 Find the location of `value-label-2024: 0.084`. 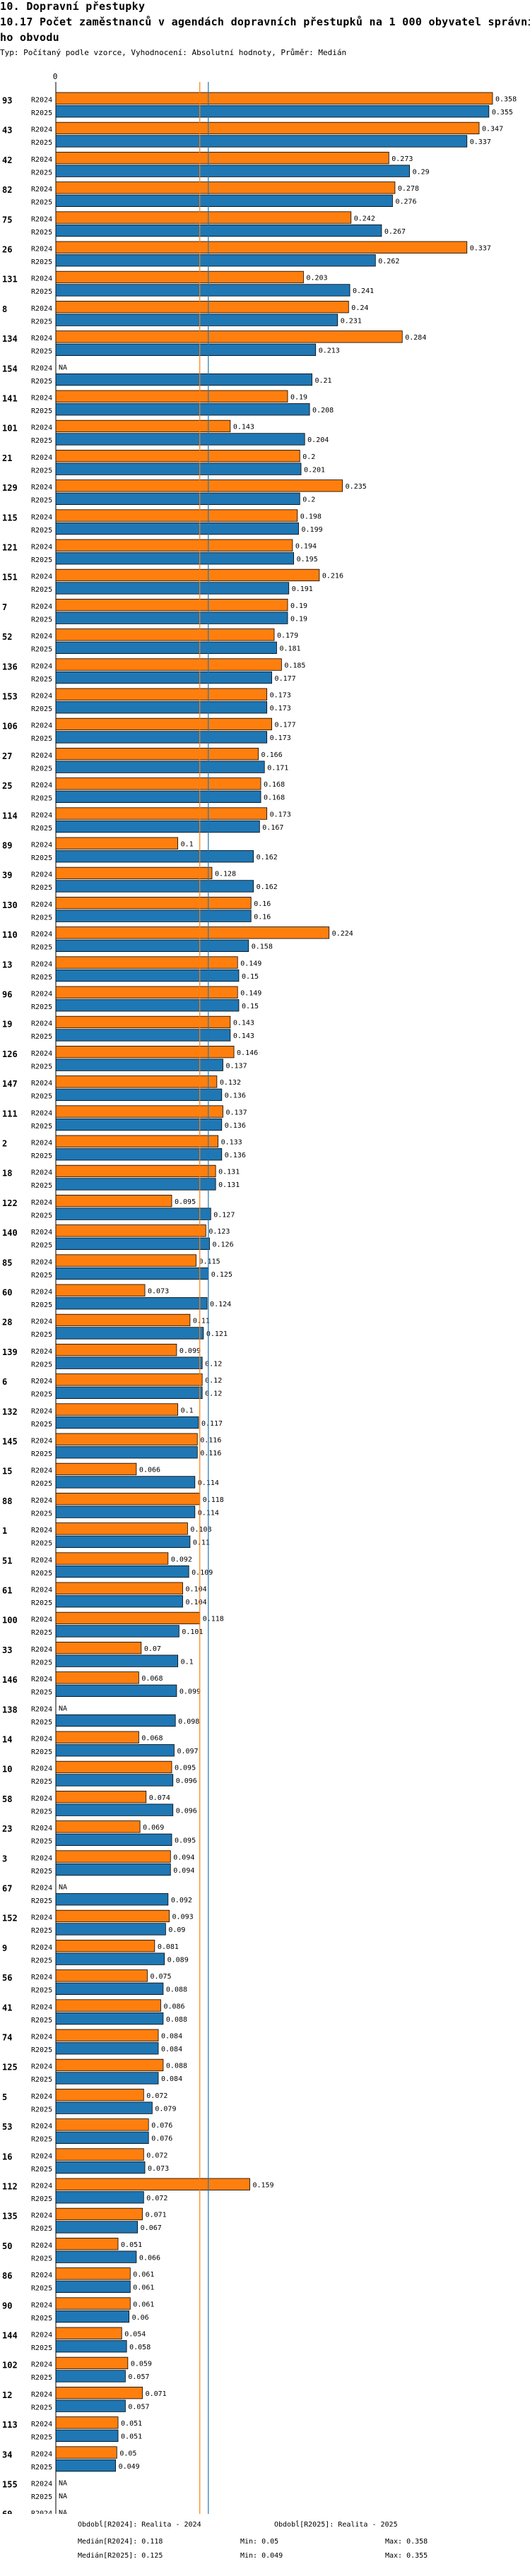

value-label-2024: 0.084 is located at coordinates (171, 2037).